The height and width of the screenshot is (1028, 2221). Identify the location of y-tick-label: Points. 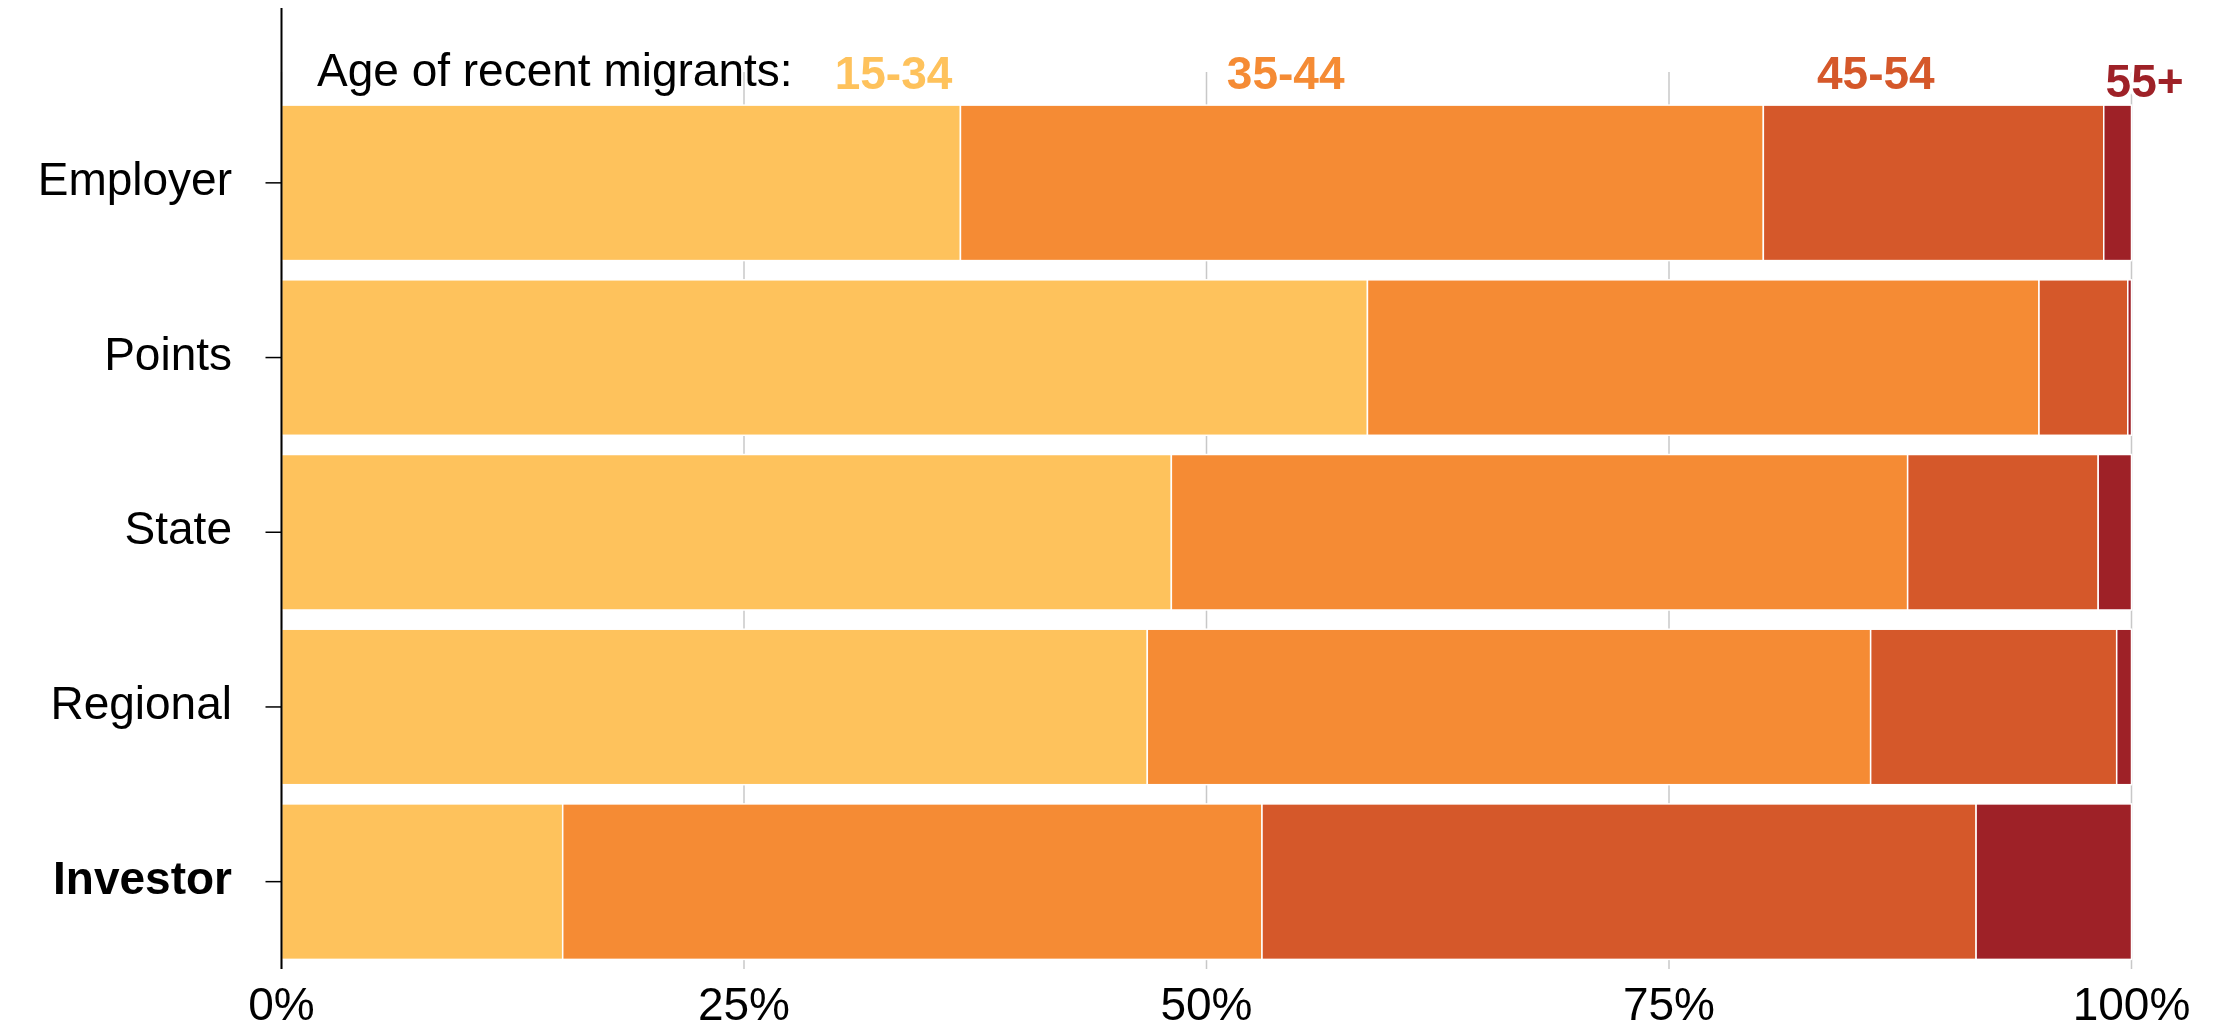
(168, 353).